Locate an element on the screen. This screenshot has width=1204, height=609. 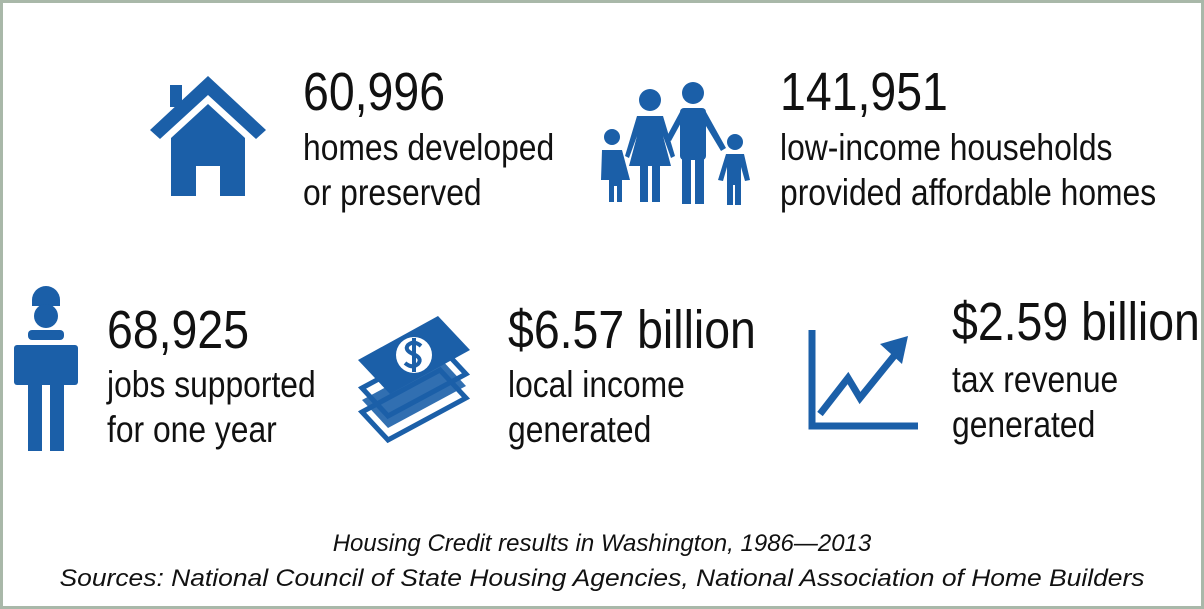
growth-icon is located at coordinates (863, 380).